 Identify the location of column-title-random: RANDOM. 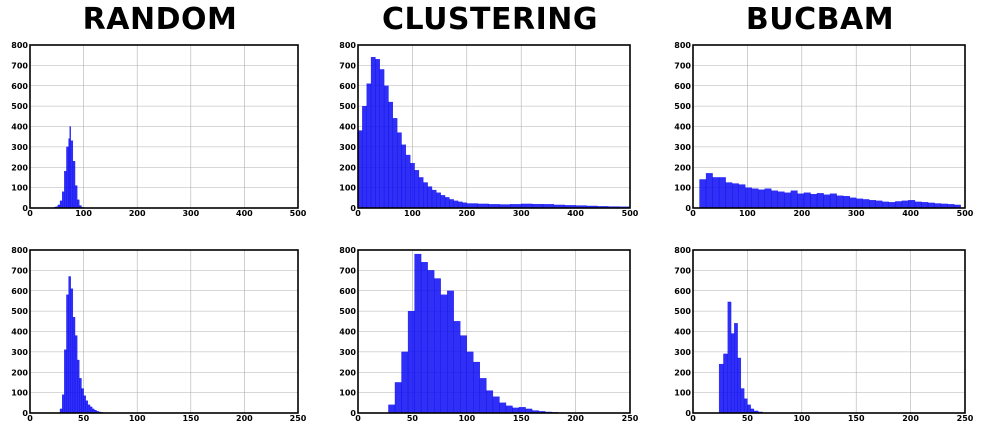
(160, 19).